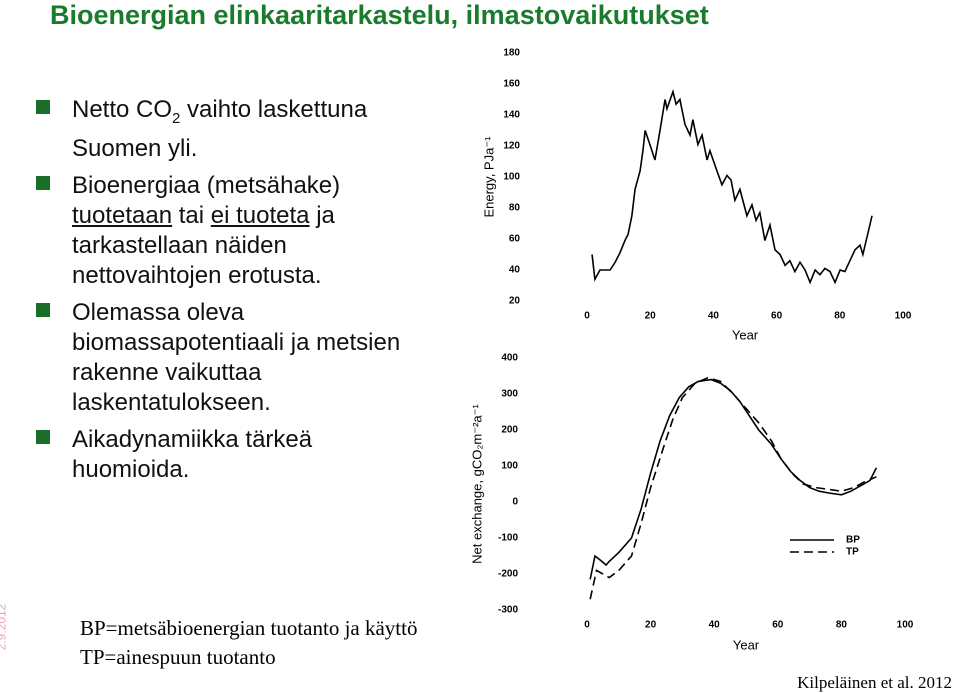 The height and width of the screenshot is (693, 960). What do you see at coordinates (176, 118) in the screenshot?
I see `subscript: 2` at bounding box center [176, 118].